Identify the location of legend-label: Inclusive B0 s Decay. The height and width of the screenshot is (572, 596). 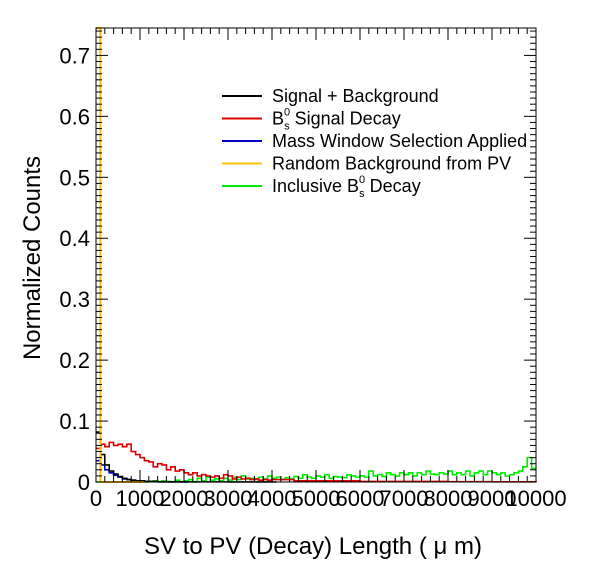
(346, 187).